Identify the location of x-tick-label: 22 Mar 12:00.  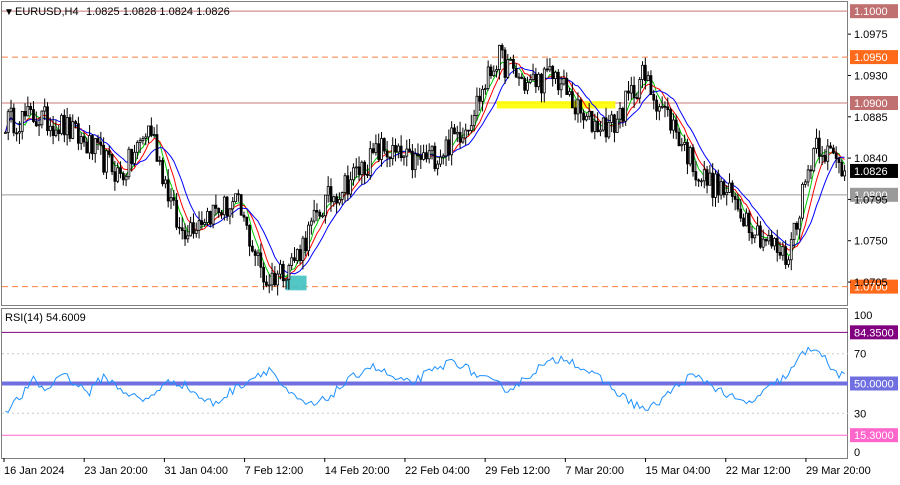
(758, 471).